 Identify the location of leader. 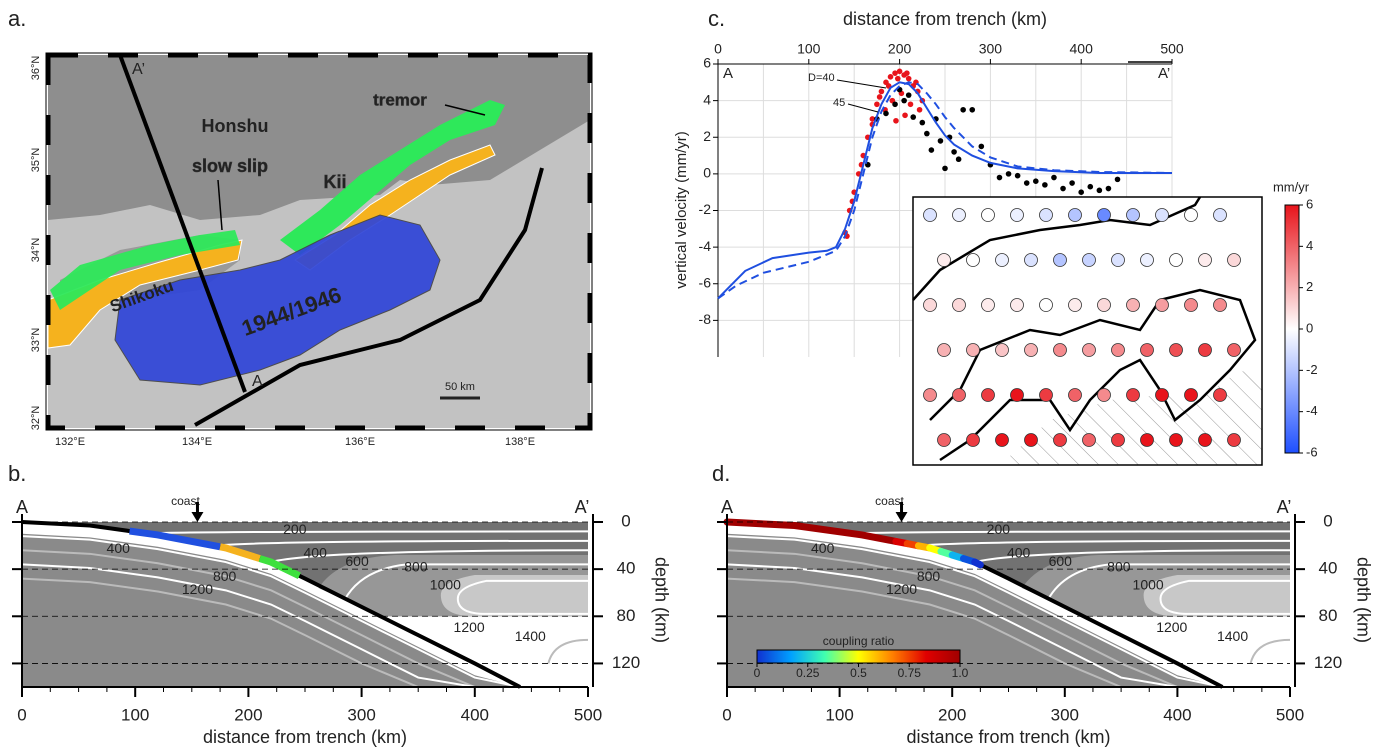
(863, 108).